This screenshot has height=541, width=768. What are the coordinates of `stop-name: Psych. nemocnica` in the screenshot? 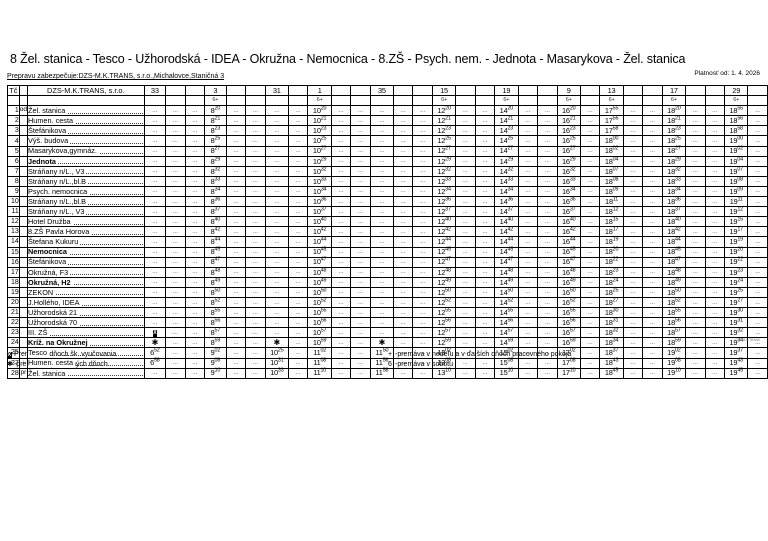 It's located at (86, 191).